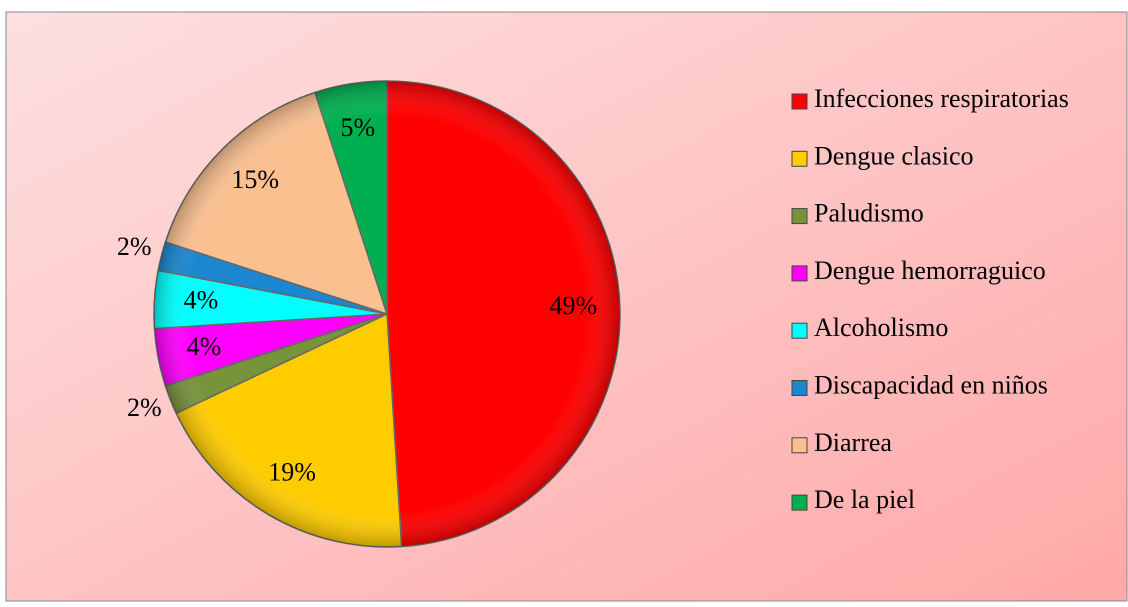  I want to click on legend-label: Dengue clasico, so click(894, 155).